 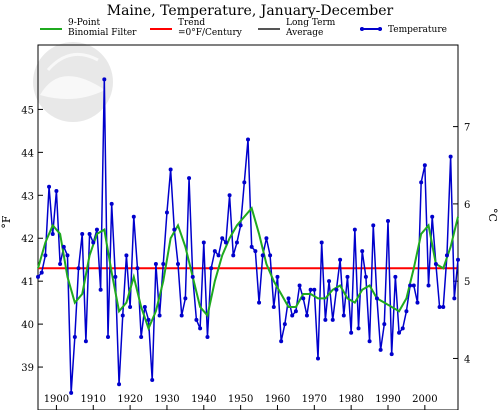 I want to click on y-axis-celsius: 4 5 6 7, so click(x=461, y=244).